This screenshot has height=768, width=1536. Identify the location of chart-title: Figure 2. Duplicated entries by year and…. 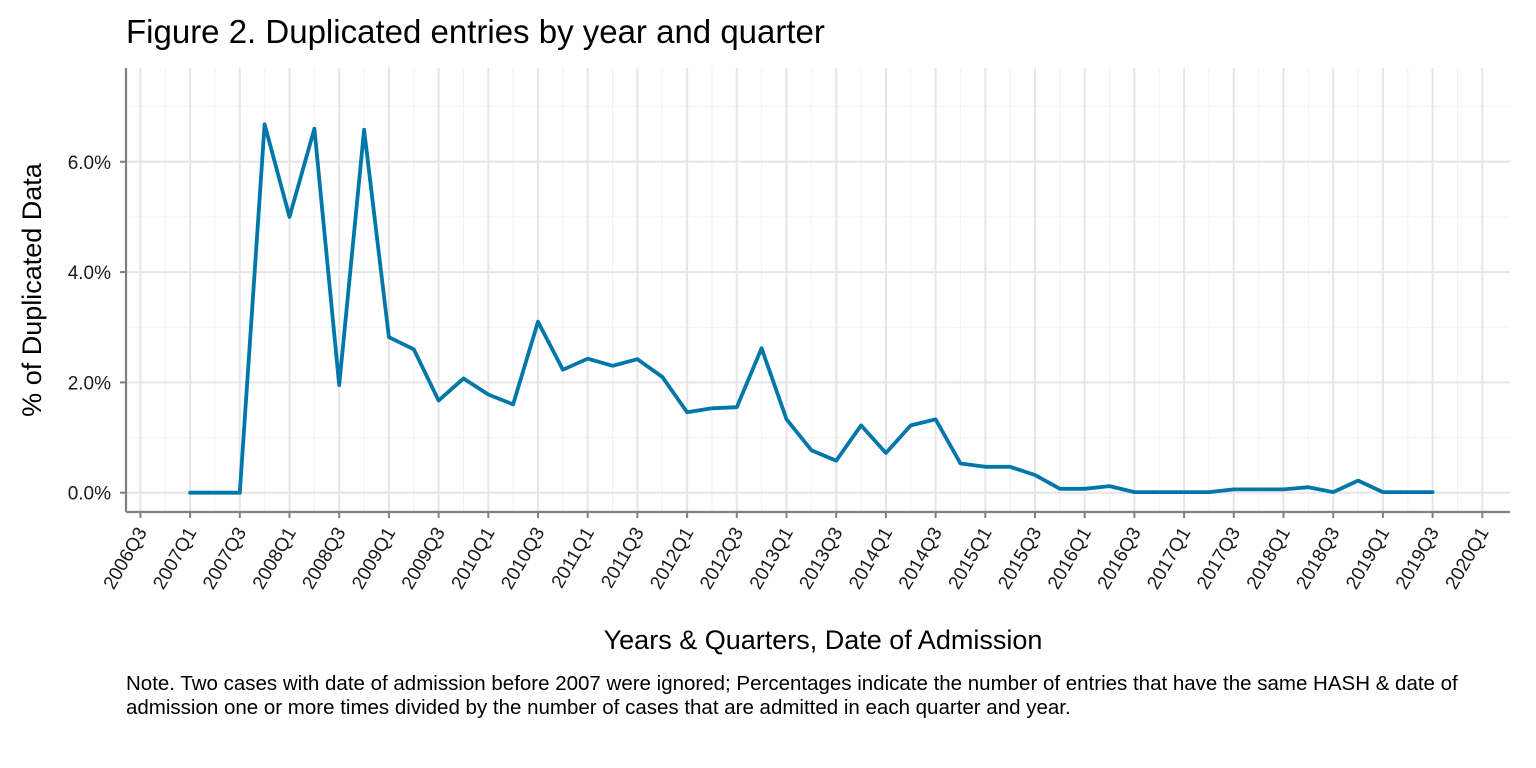
(475, 31).